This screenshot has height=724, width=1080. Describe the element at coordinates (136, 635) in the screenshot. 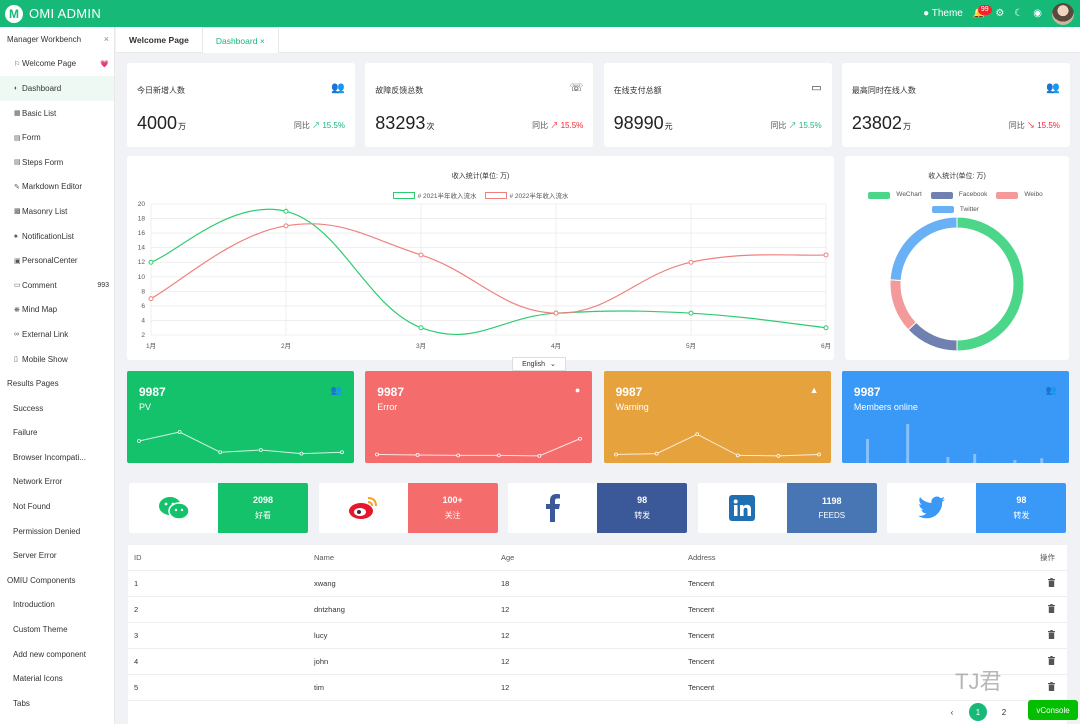

I see `table-cell: 3` at that location.